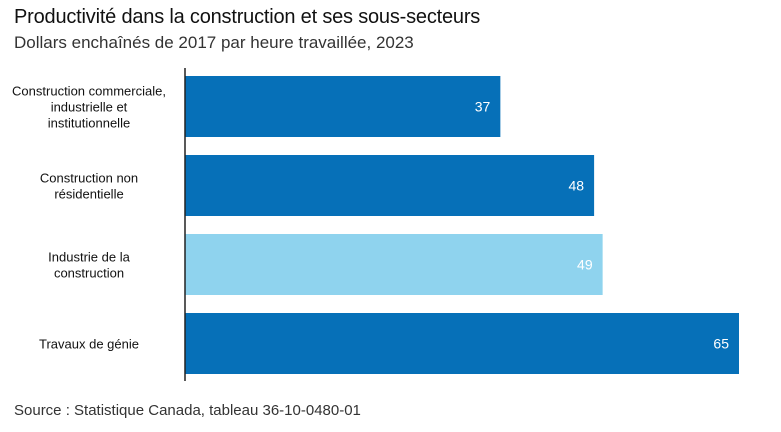 This screenshot has width=781, height=432. Describe the element at coordinates (577, 186) in the screenshot. I see `bar-value-label-2: 48` at that location.